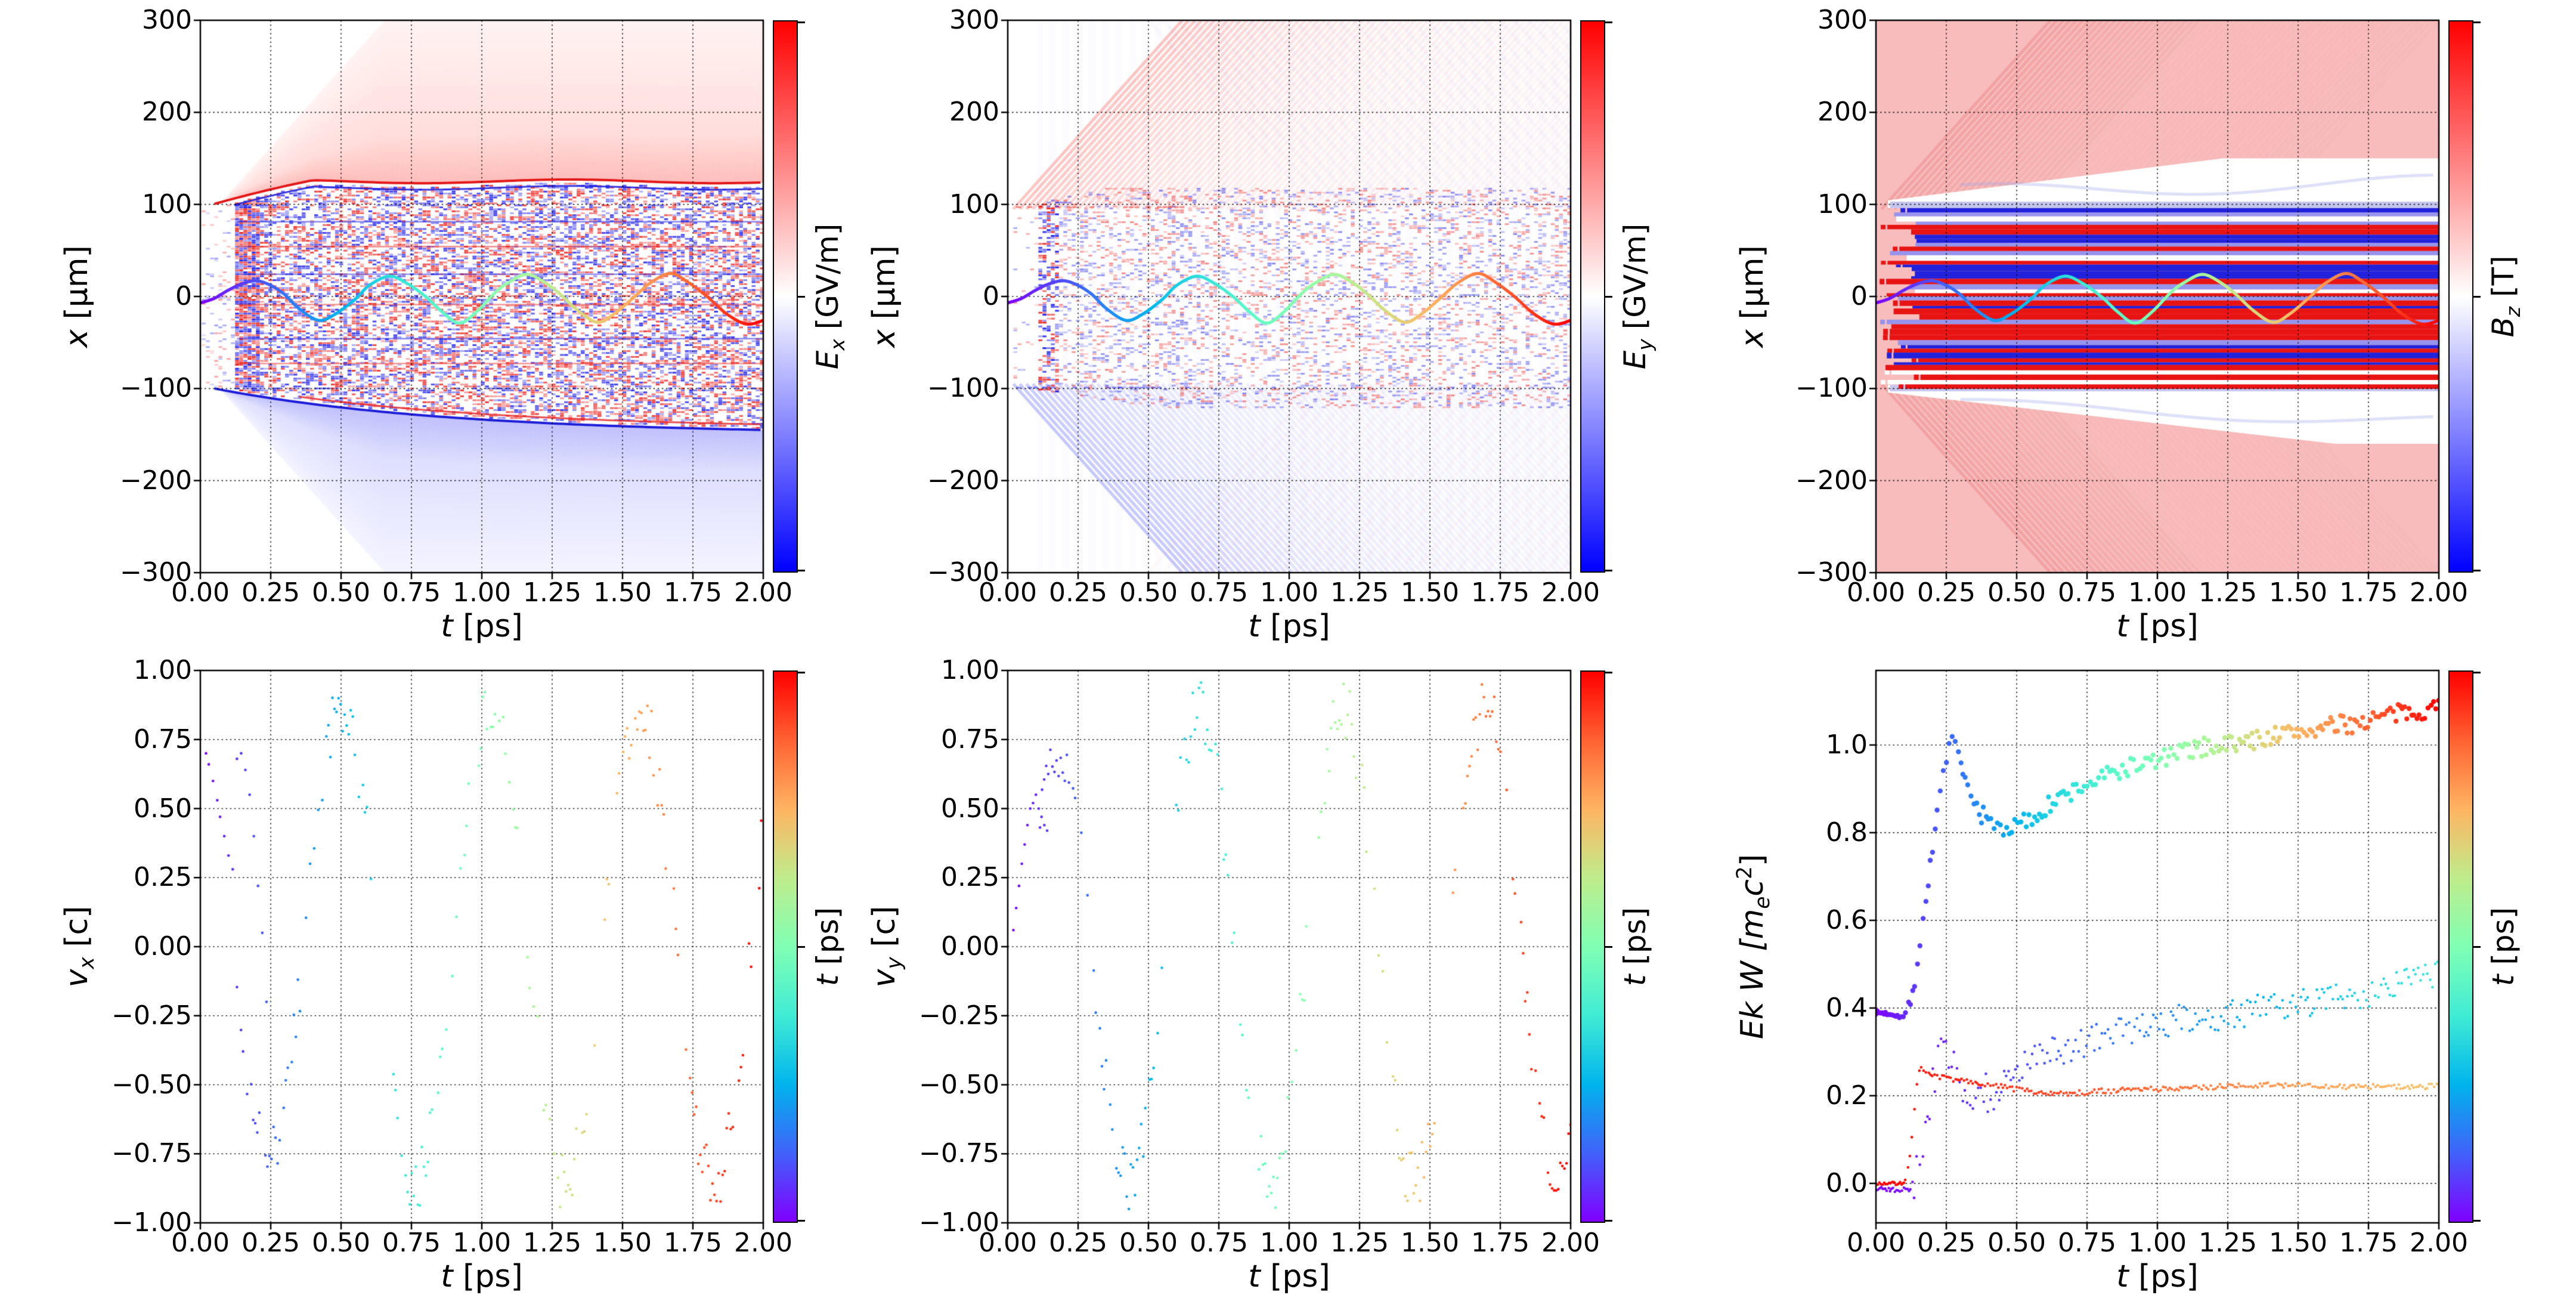 The height and width of the screenshot is (1298, 2576). Describe the element at coordinates (970, 947) in the screenshot. I see `y-tick-label: 0.00` at that location.